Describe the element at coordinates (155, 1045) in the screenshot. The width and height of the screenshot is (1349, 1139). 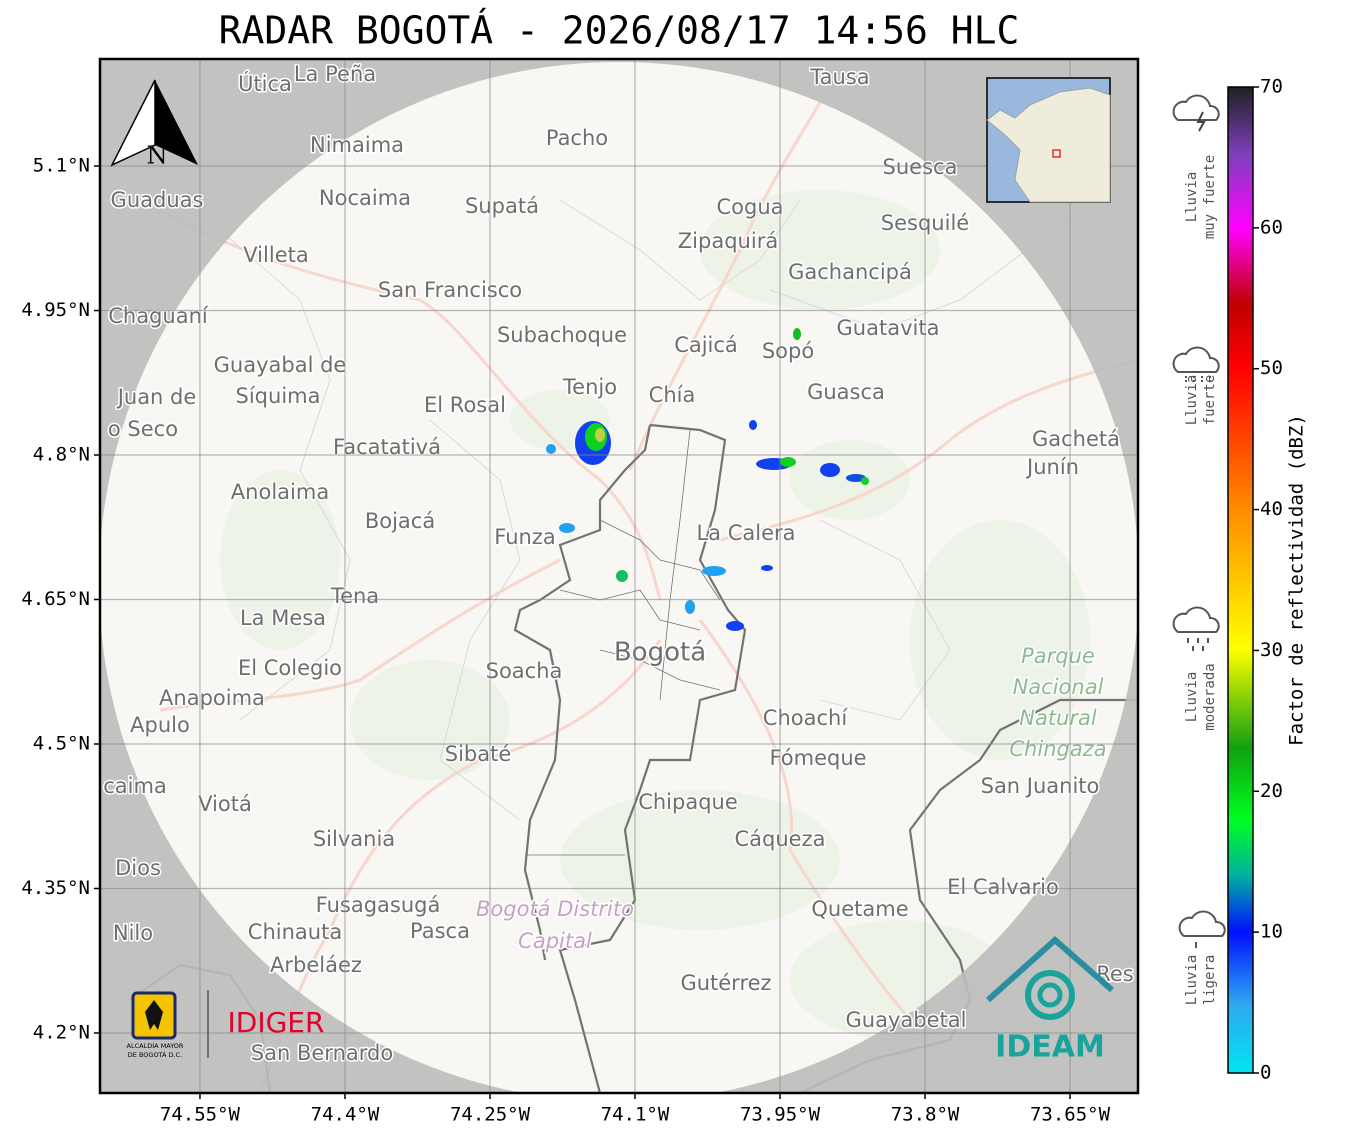
I see `alcaldia-text: ALCALDÍA MAYOR` at that location.